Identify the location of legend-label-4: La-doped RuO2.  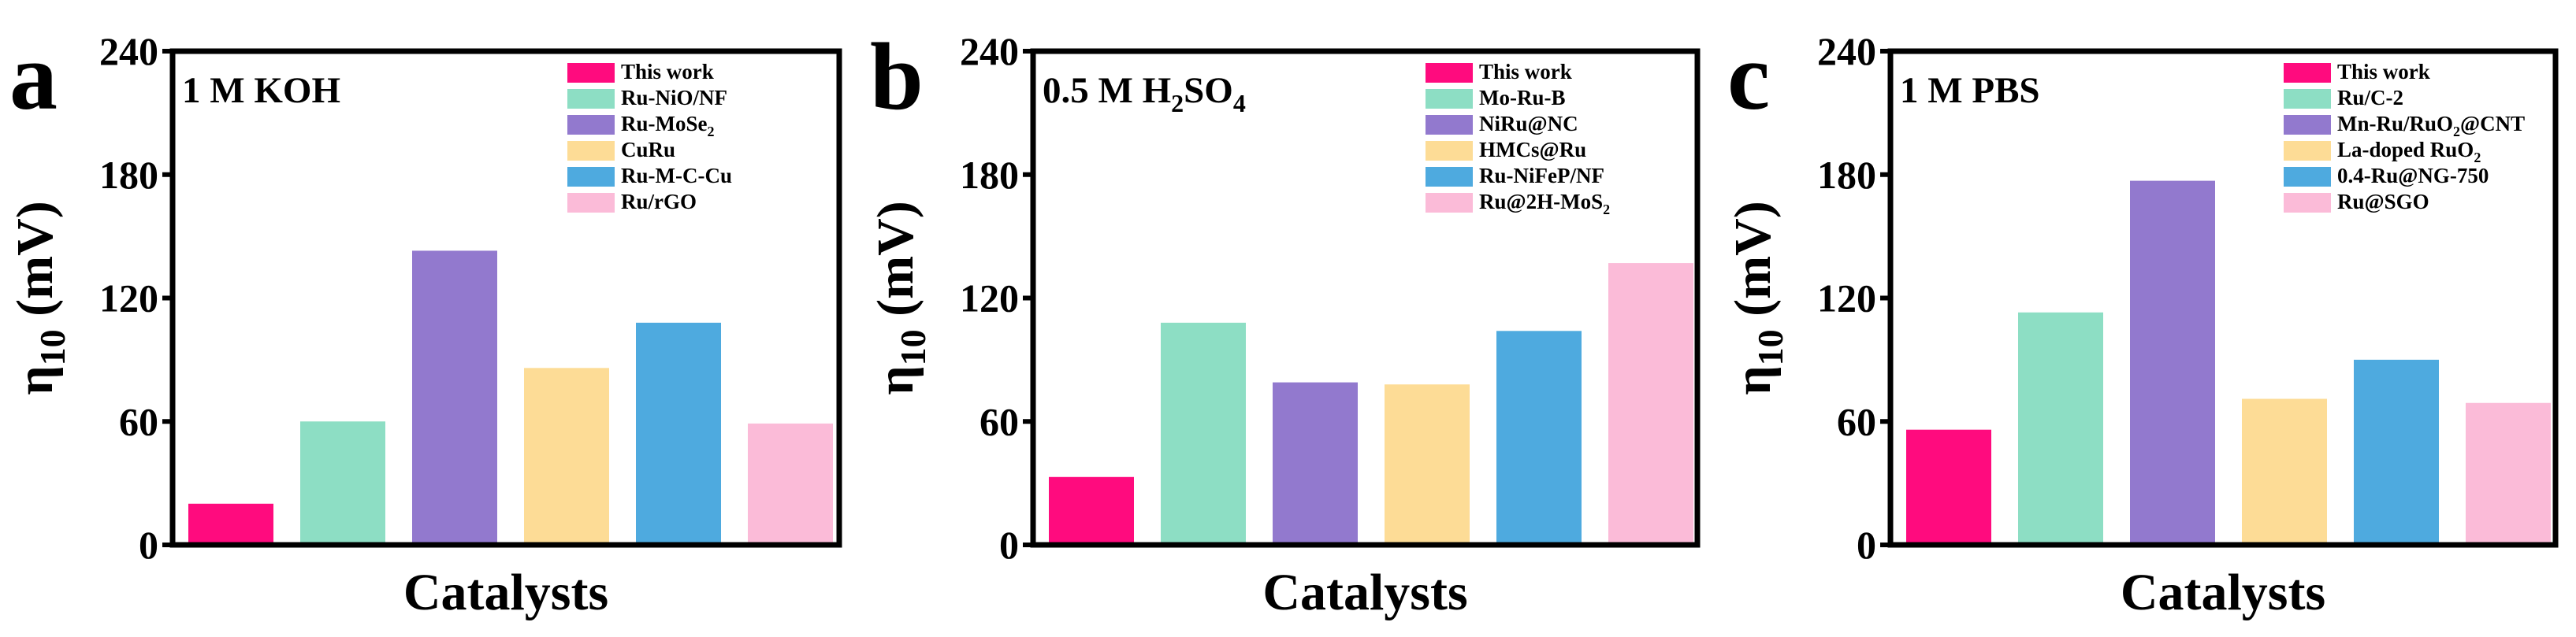
(2409, 151).